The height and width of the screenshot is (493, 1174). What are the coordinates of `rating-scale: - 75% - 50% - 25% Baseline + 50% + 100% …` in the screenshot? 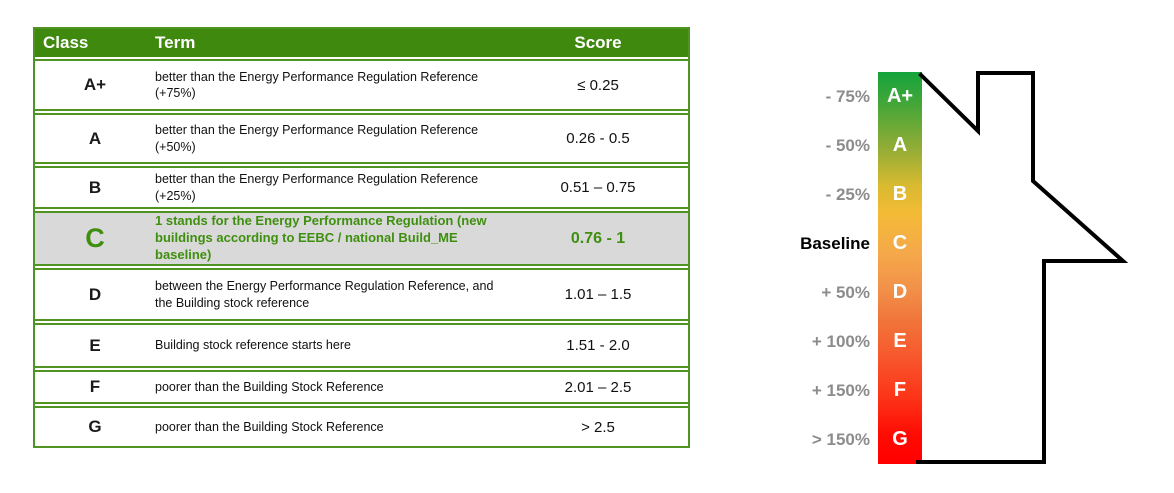 It's located at (852, 268).